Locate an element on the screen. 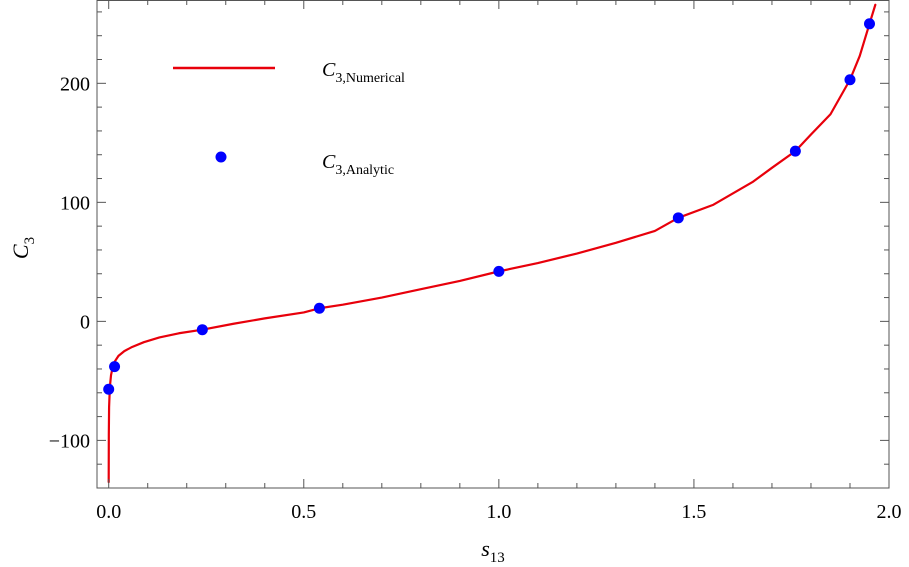 This screenshot has width=909, height=567. y-axis-label: C3 is located at coordinates (23, 248).